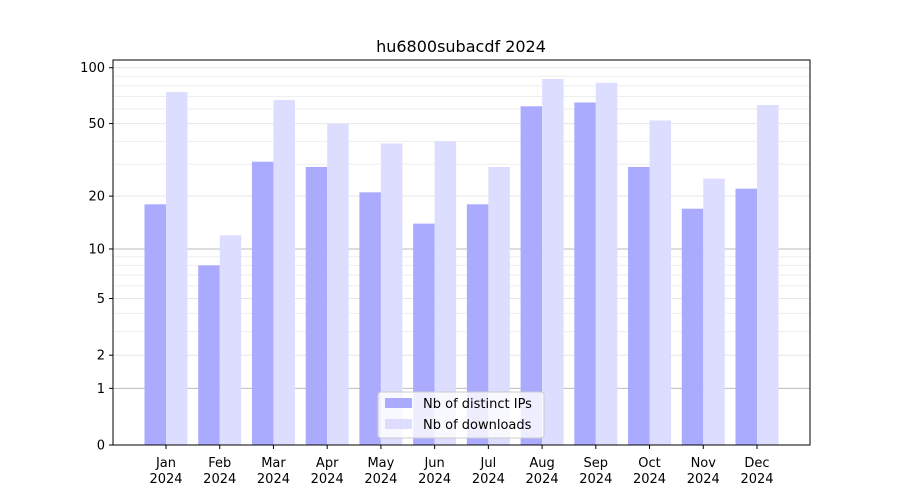  I want to click on legend-label: Nb of downloads, so click(477, 425).